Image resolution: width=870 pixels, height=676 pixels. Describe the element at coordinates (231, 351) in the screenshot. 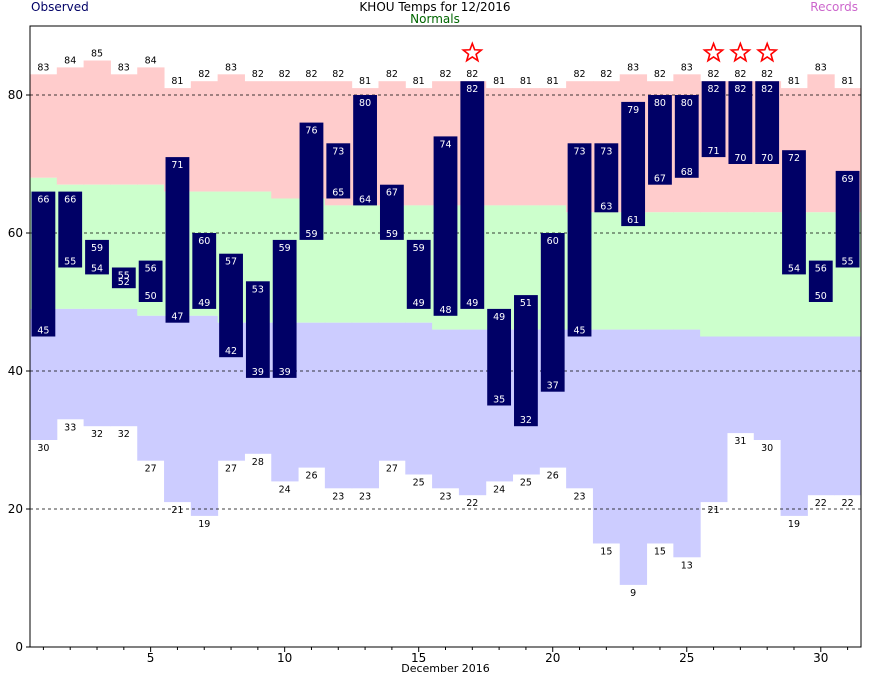

I see `observed-low-label: 42` at that location.